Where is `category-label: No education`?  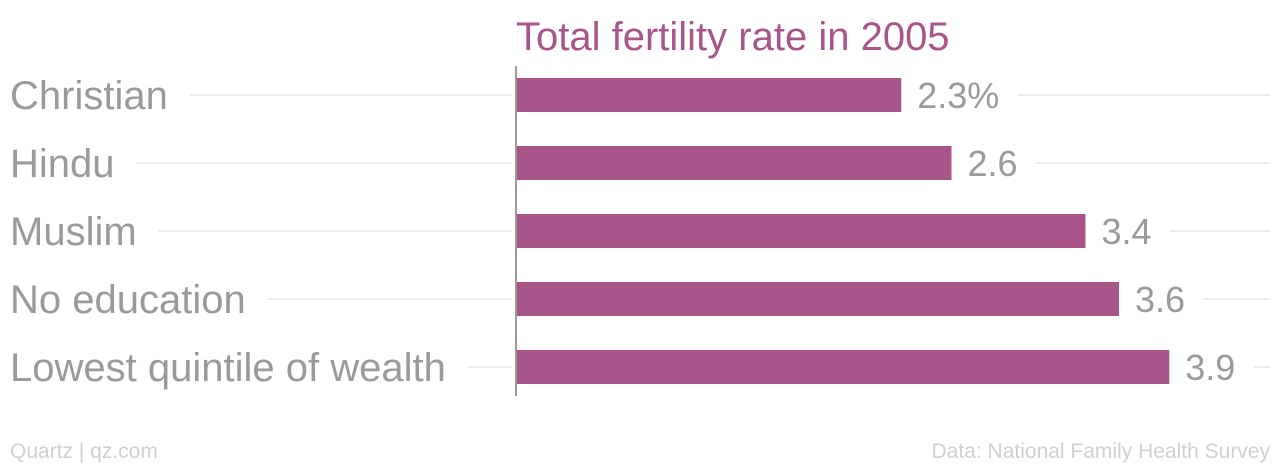
category-label: No education is located at coordinates (128, 300).